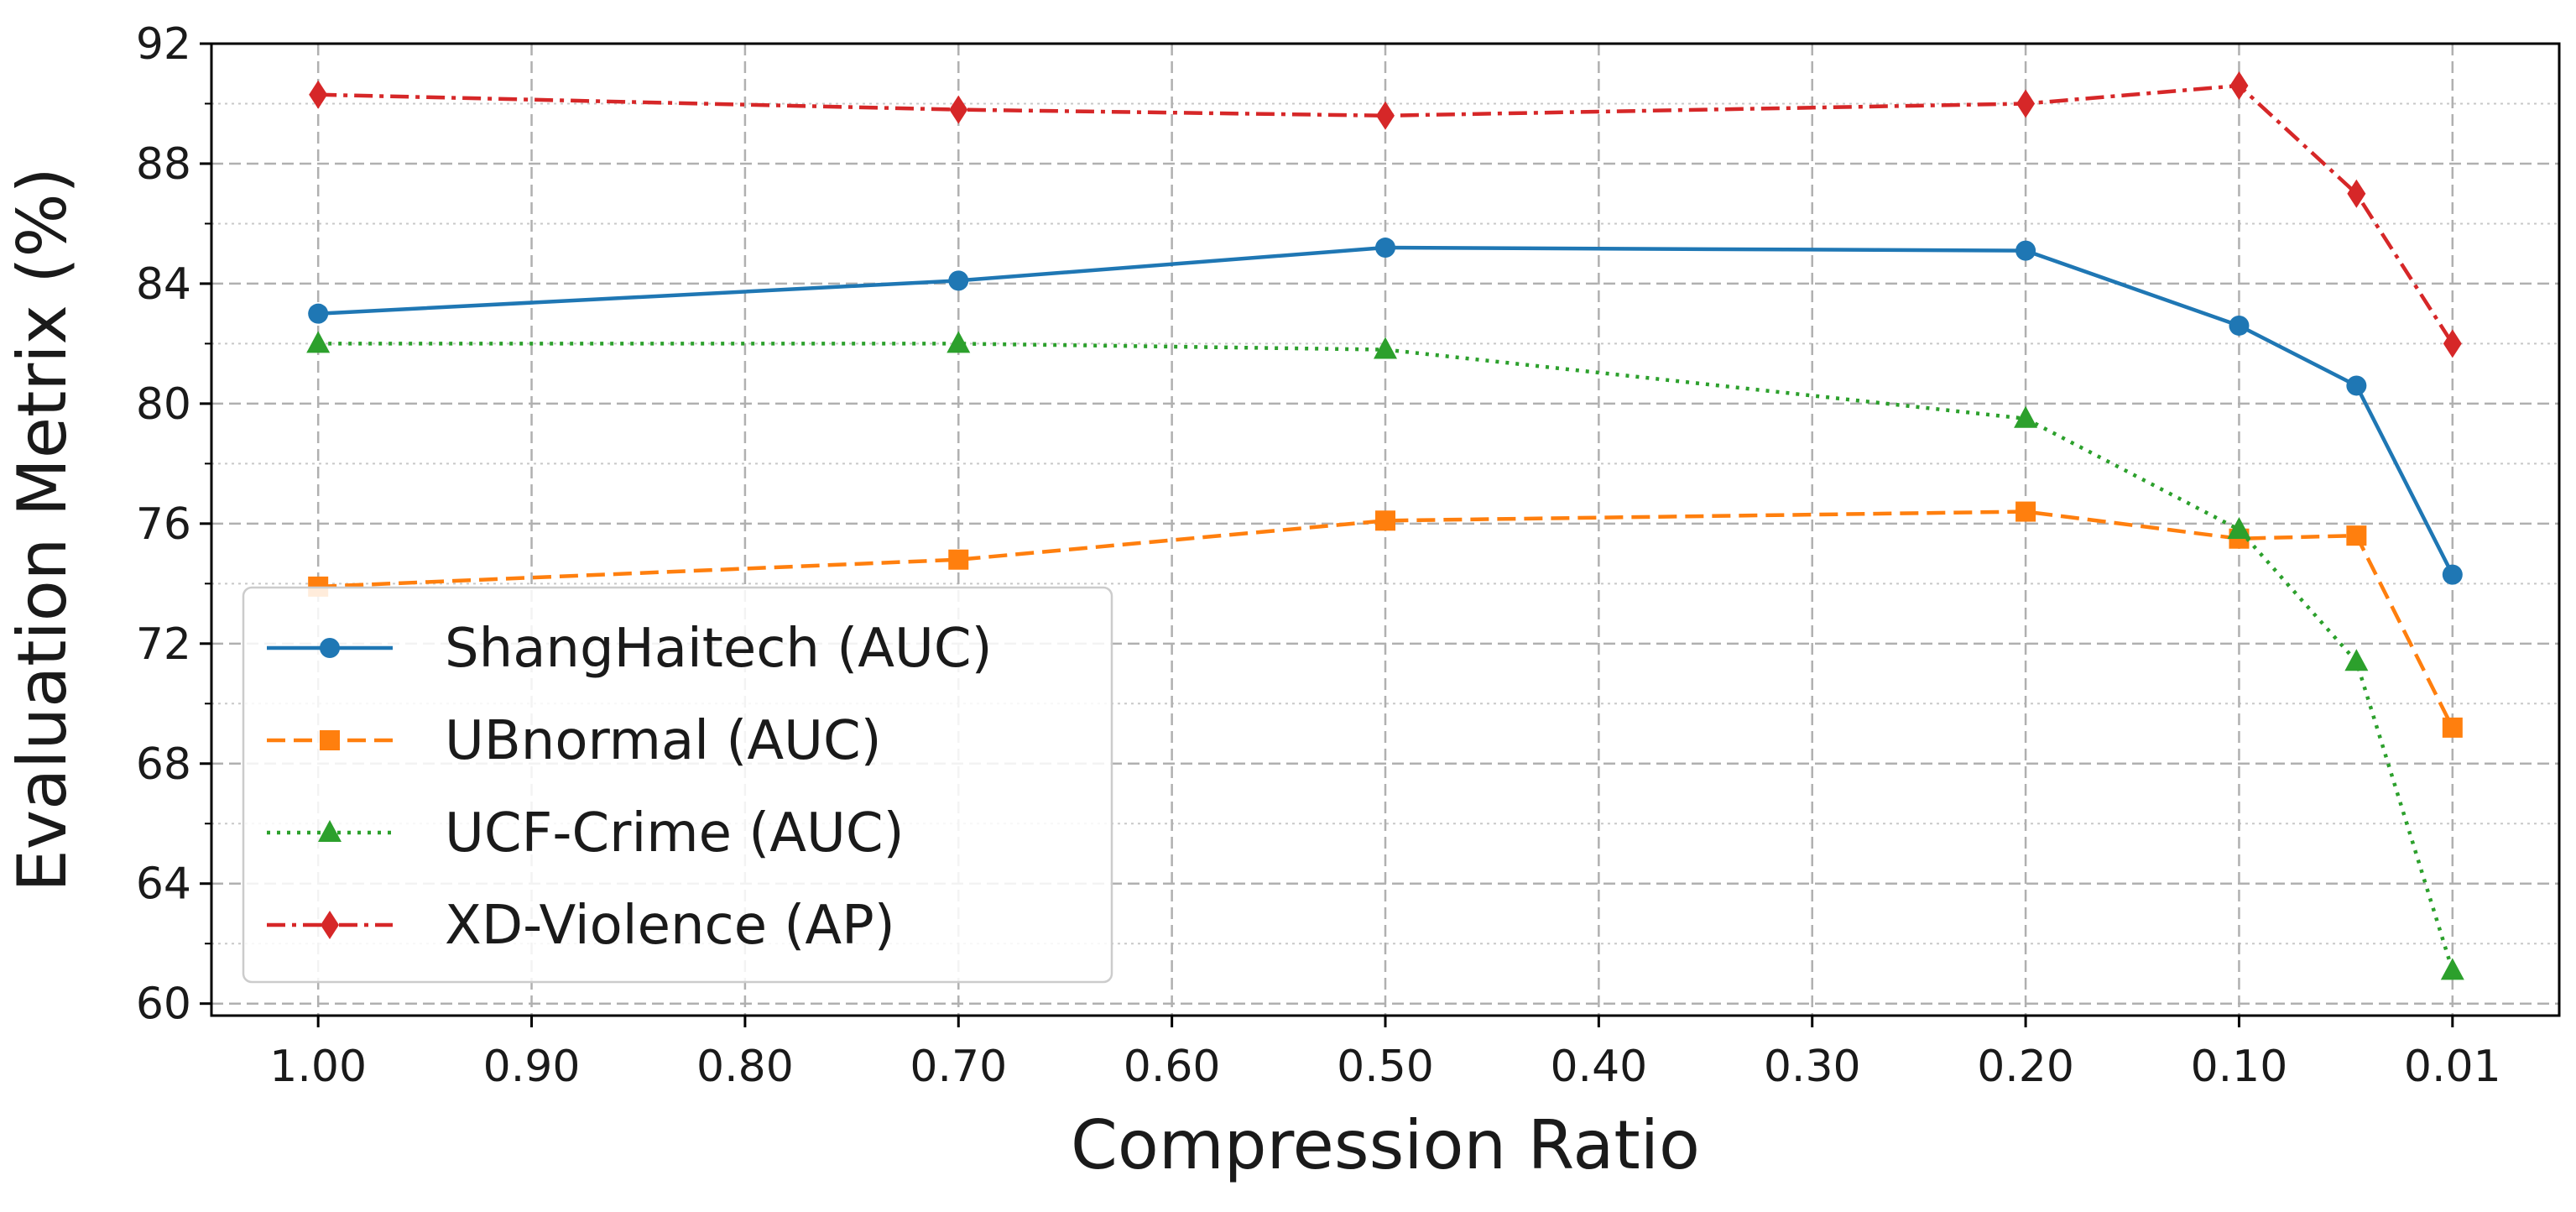  What do you see at coordinates (163, 524) in the screenshot?
I see `y-tick-label: 76` at bounding box center [163, 524].